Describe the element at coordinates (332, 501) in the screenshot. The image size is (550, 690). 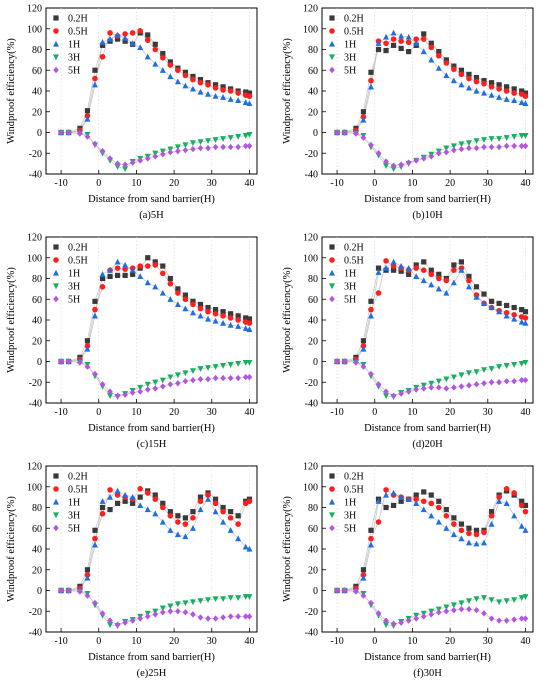
I see `legend-marker-1H` at that location.